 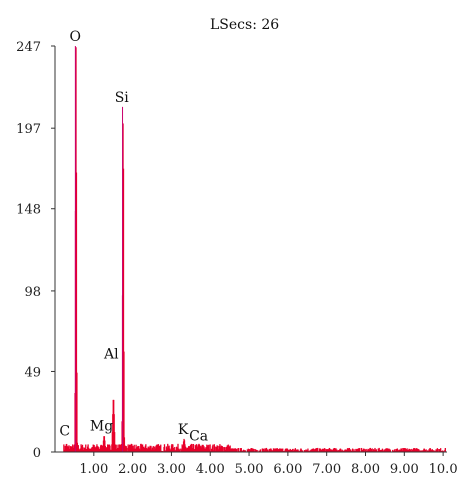 What do you see at coordinates (28, 210) in the screenshot?
I see `y-tick-label: 148` at bounding box center [28, 210].